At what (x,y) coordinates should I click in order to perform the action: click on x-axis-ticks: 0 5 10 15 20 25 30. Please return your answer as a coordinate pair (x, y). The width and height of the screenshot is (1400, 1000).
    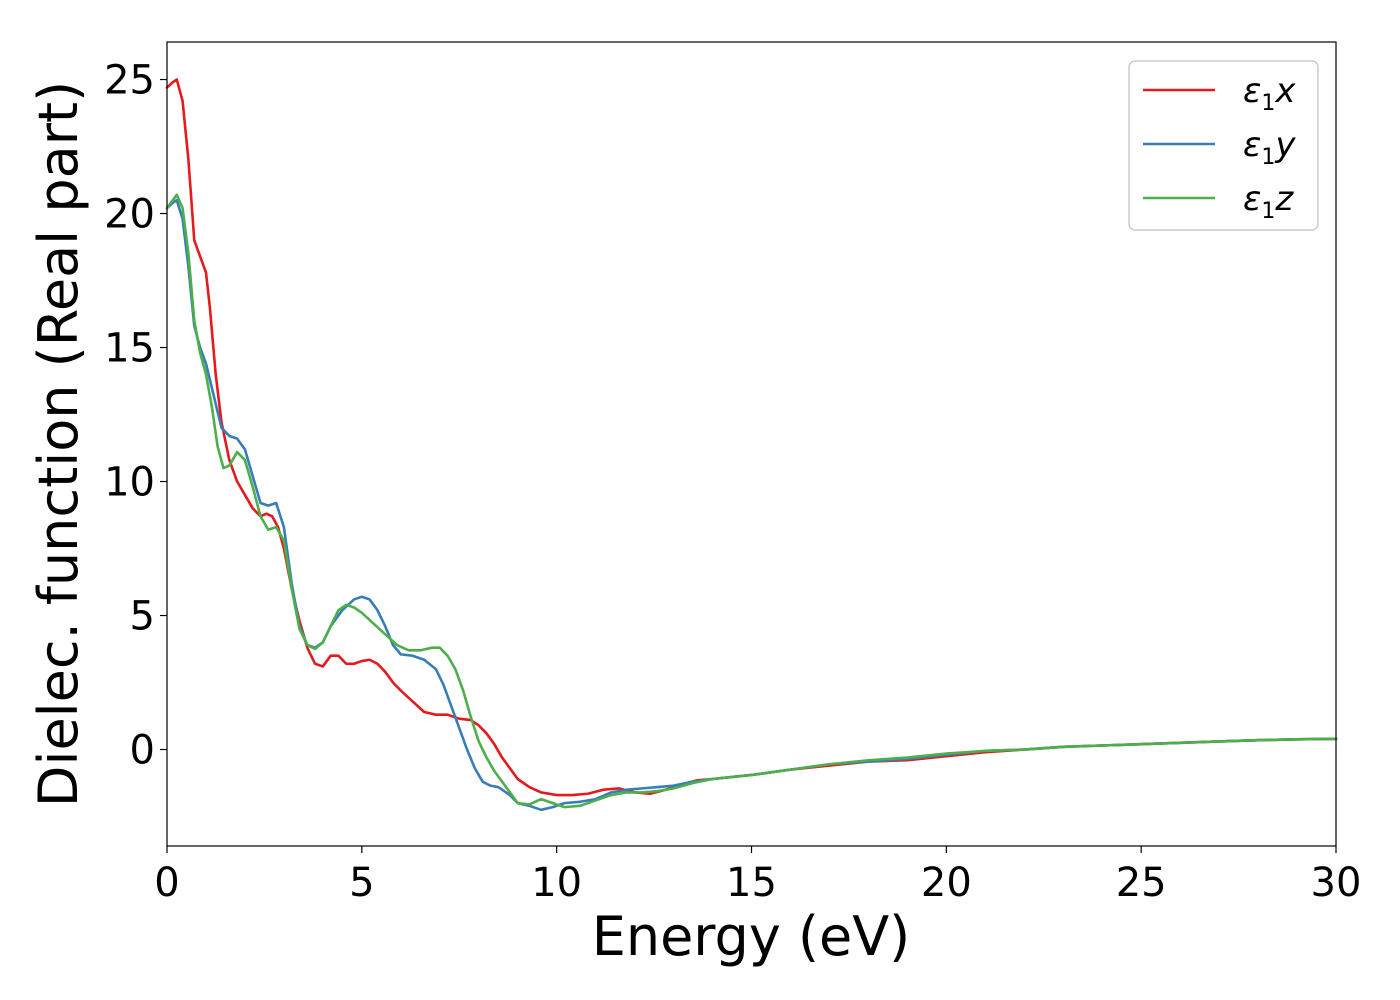
    Looking at the image, I should click on (757, 876).